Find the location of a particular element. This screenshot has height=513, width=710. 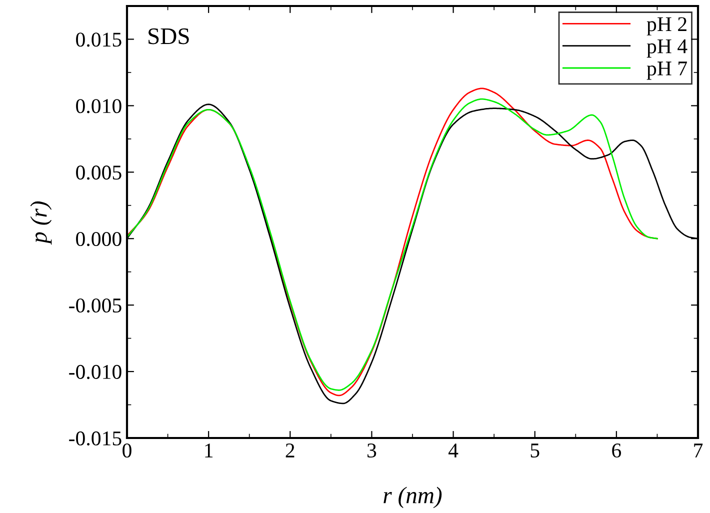

y-axis-title: p (r) is located at coordinates (41, 223).